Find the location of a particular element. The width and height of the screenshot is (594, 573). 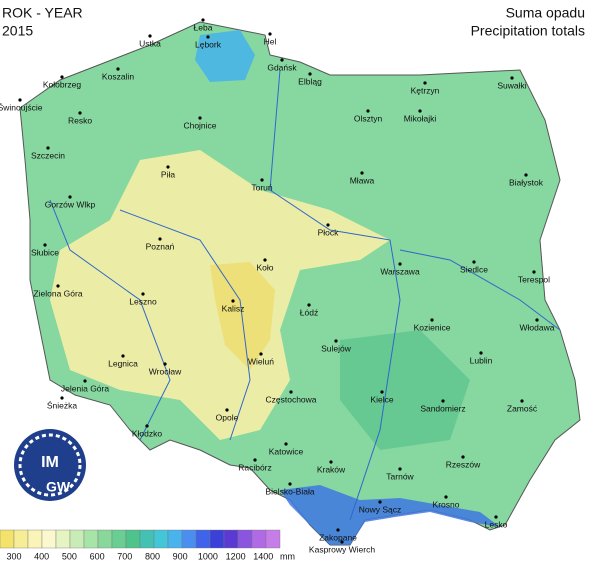

legend-unit: mm is located at coordinates (287, 556).